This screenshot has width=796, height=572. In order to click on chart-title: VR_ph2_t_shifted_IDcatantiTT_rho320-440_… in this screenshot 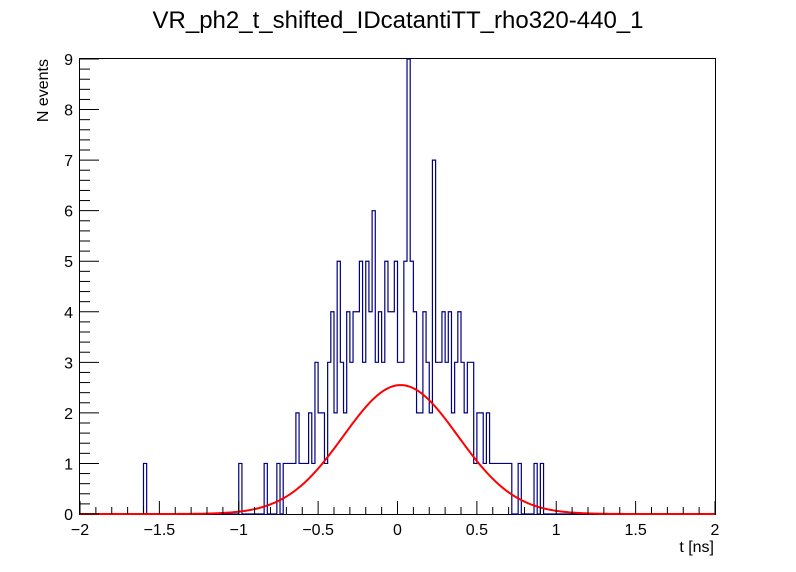, I will do `click(398, 20)`.